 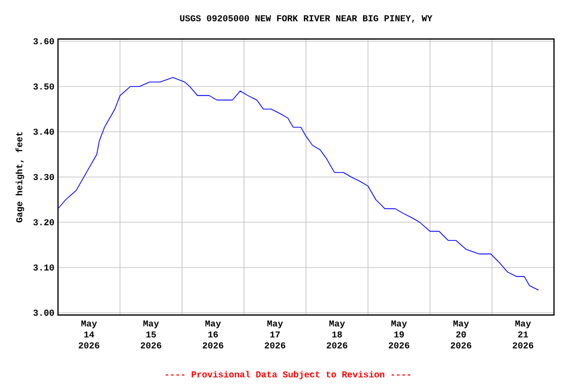 I want to click on text: ---- Provisional Data Subject to Revision ----, so click(x=288, y=375).